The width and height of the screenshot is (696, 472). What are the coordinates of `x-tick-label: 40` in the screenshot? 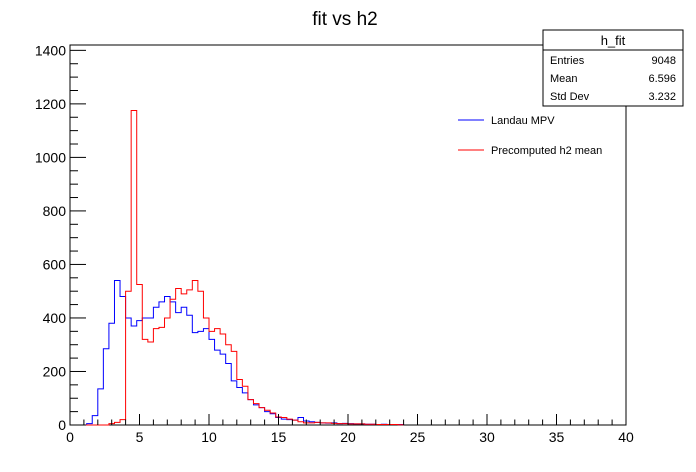 It's located at (626, 437).